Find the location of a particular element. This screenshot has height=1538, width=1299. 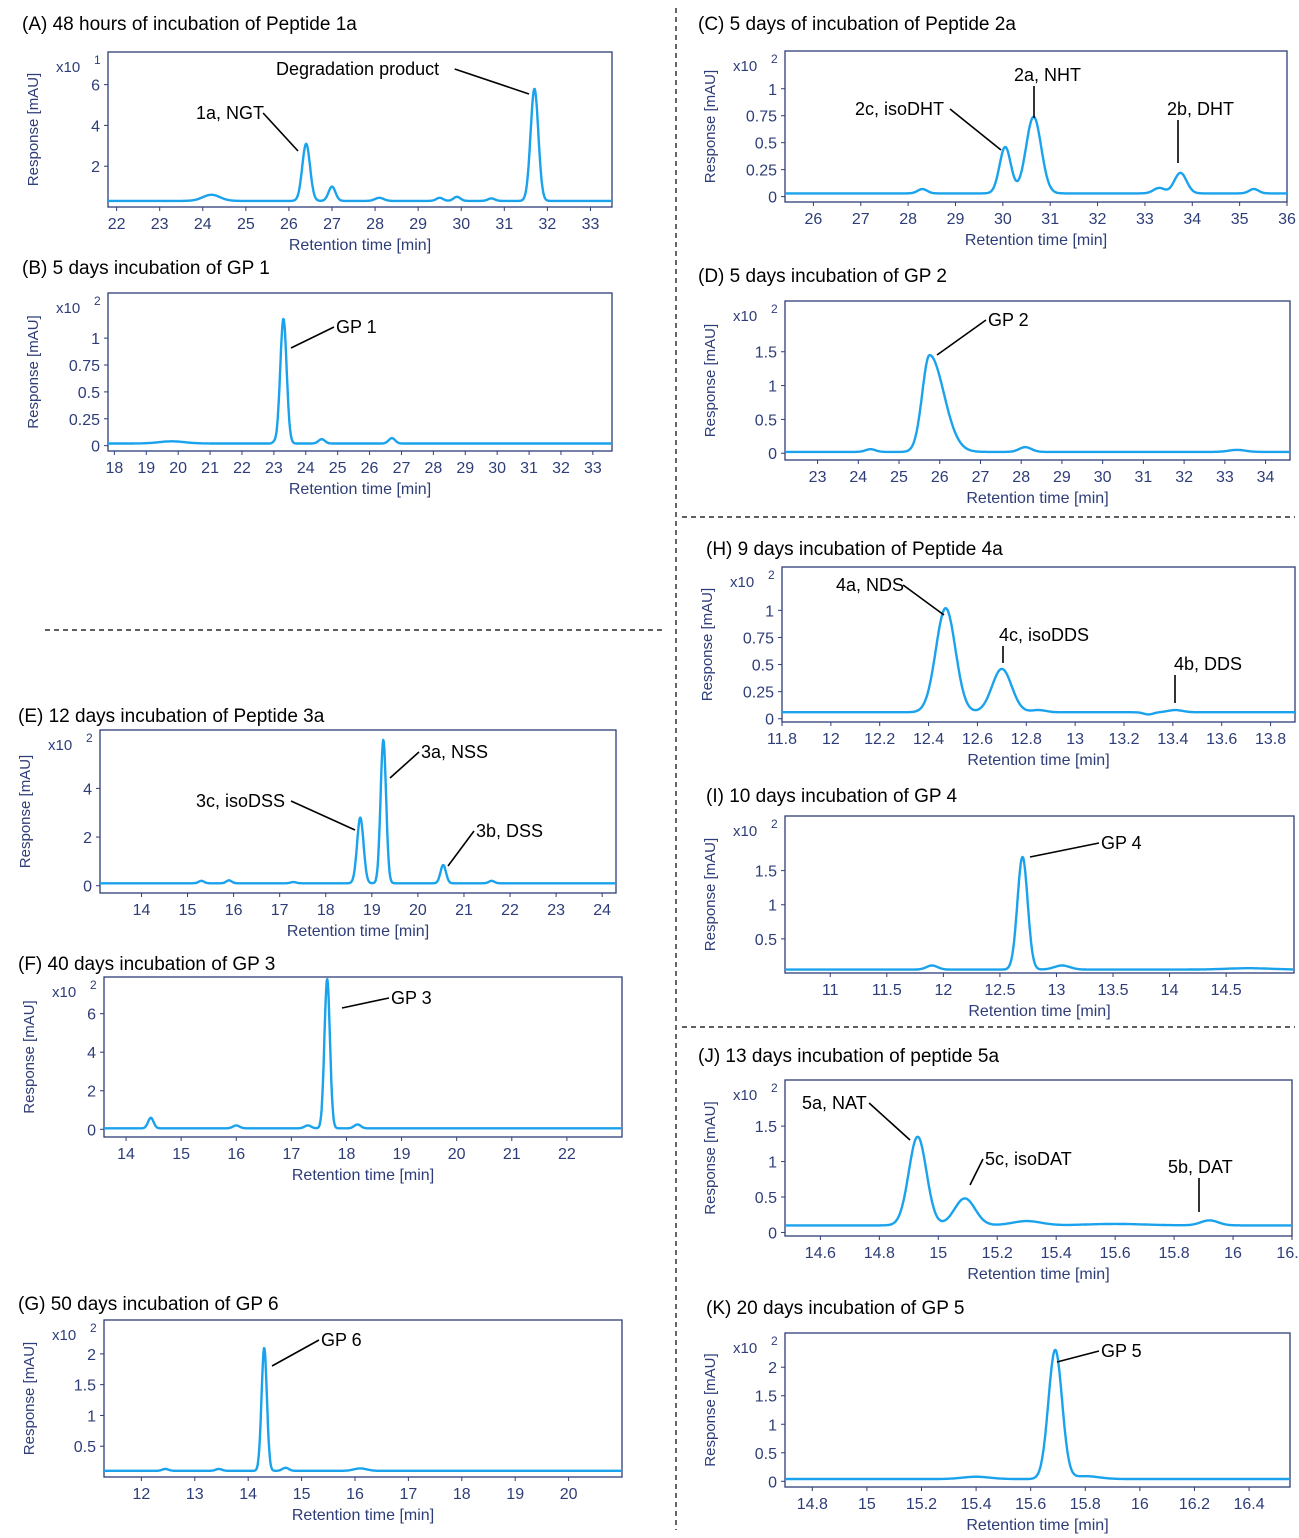

peak-label: 3c, isoDSS is located at coordinates (240, 801).